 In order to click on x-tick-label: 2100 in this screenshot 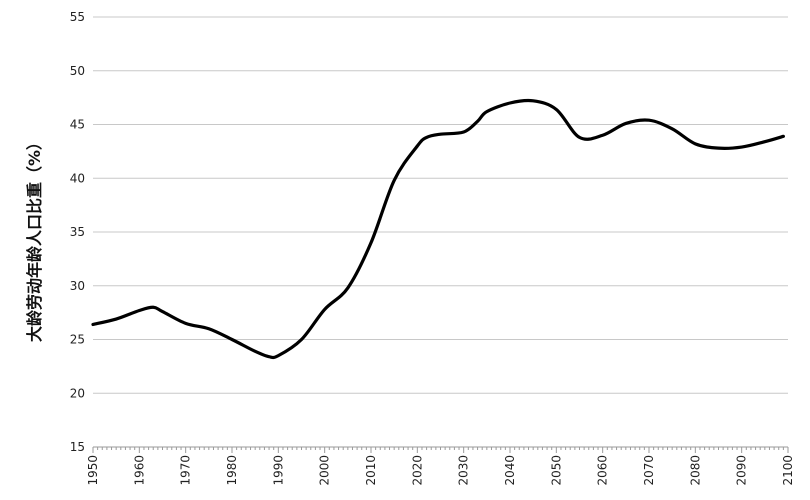, I will do `click(788, 470)`.